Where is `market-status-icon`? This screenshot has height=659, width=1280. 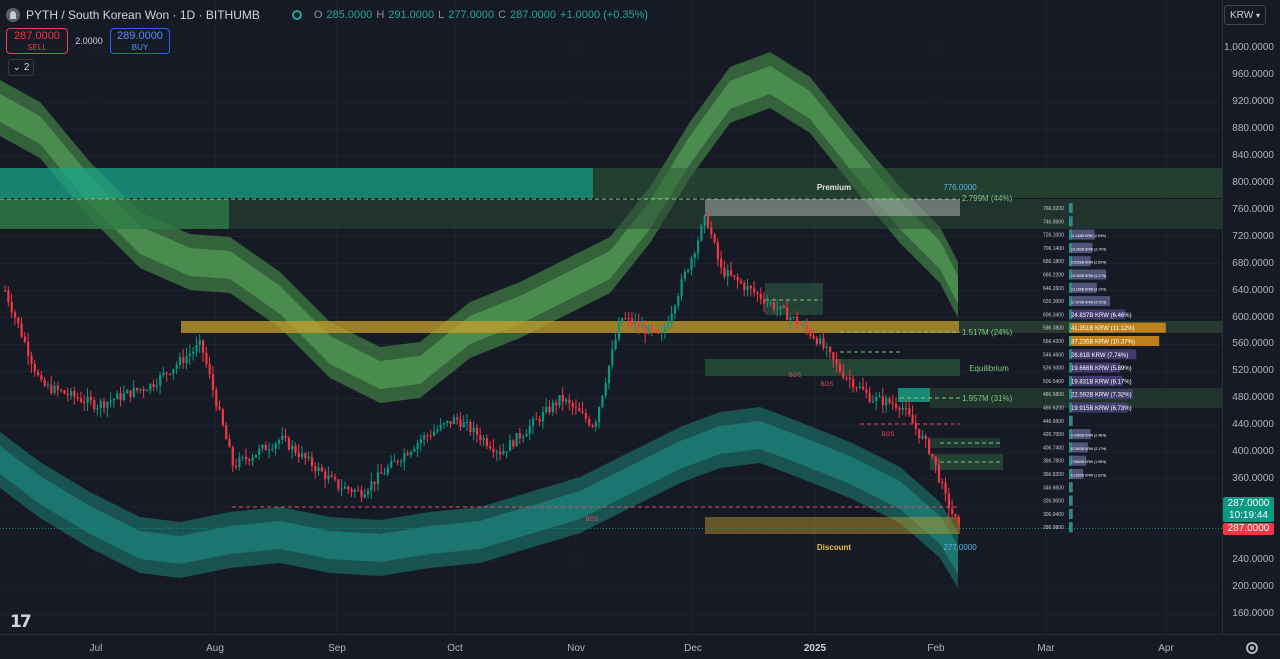
market-status-icon is located at coordinates (296, 15).